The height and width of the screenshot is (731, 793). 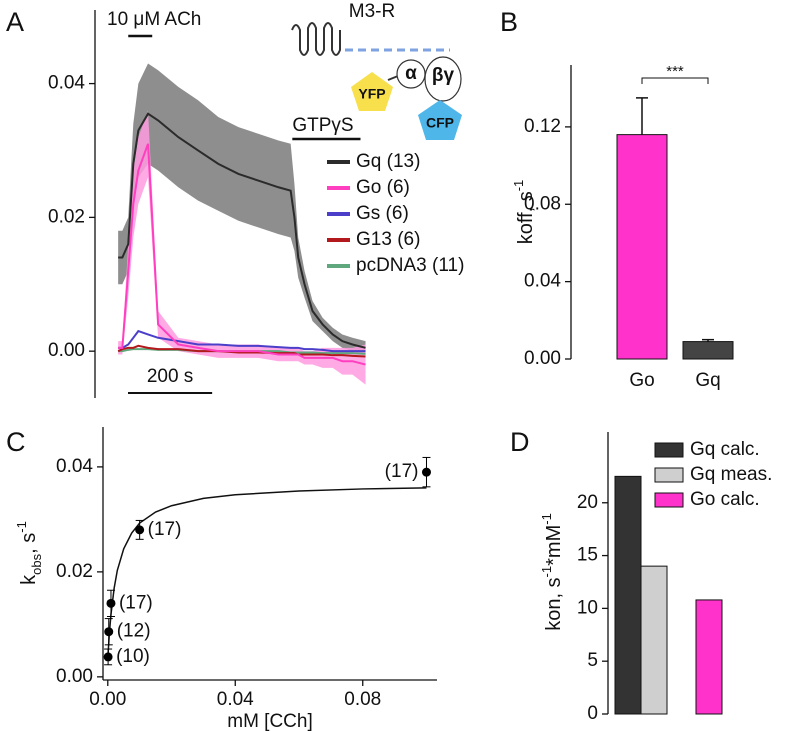 What do you see at coordinates (15, 22) in the screenshot?
I see `panel-letter: A` at bounding box center [15, 22].